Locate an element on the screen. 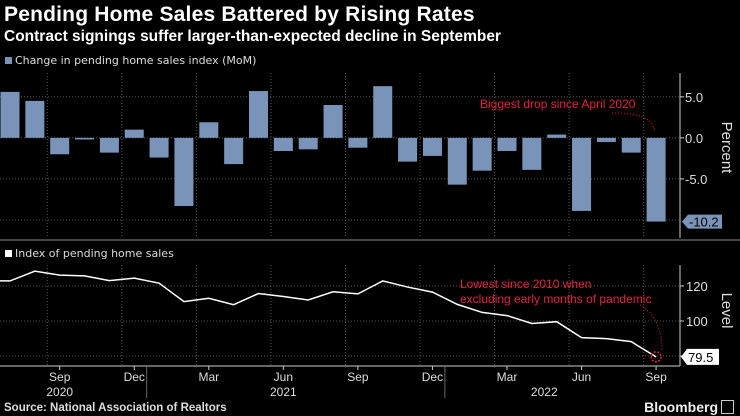 Image resolution: width=740 pixels, height=416 pixels. legend-bars: Change in pending home sales index (MoM) is located at coordinates (130, 60).